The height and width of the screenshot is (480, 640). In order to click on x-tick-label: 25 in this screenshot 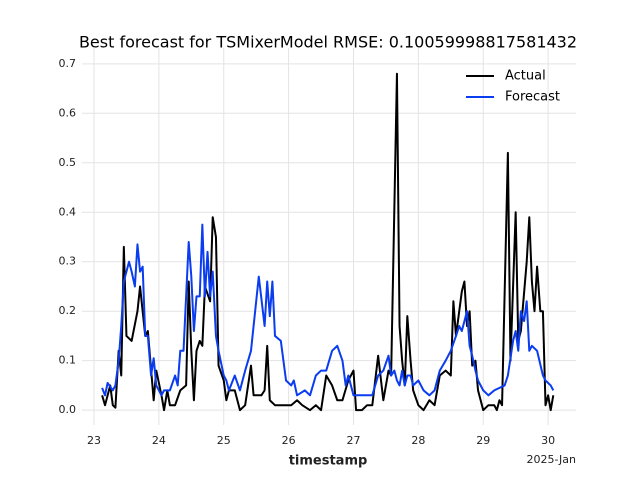, I will do `click(224, 440)`.